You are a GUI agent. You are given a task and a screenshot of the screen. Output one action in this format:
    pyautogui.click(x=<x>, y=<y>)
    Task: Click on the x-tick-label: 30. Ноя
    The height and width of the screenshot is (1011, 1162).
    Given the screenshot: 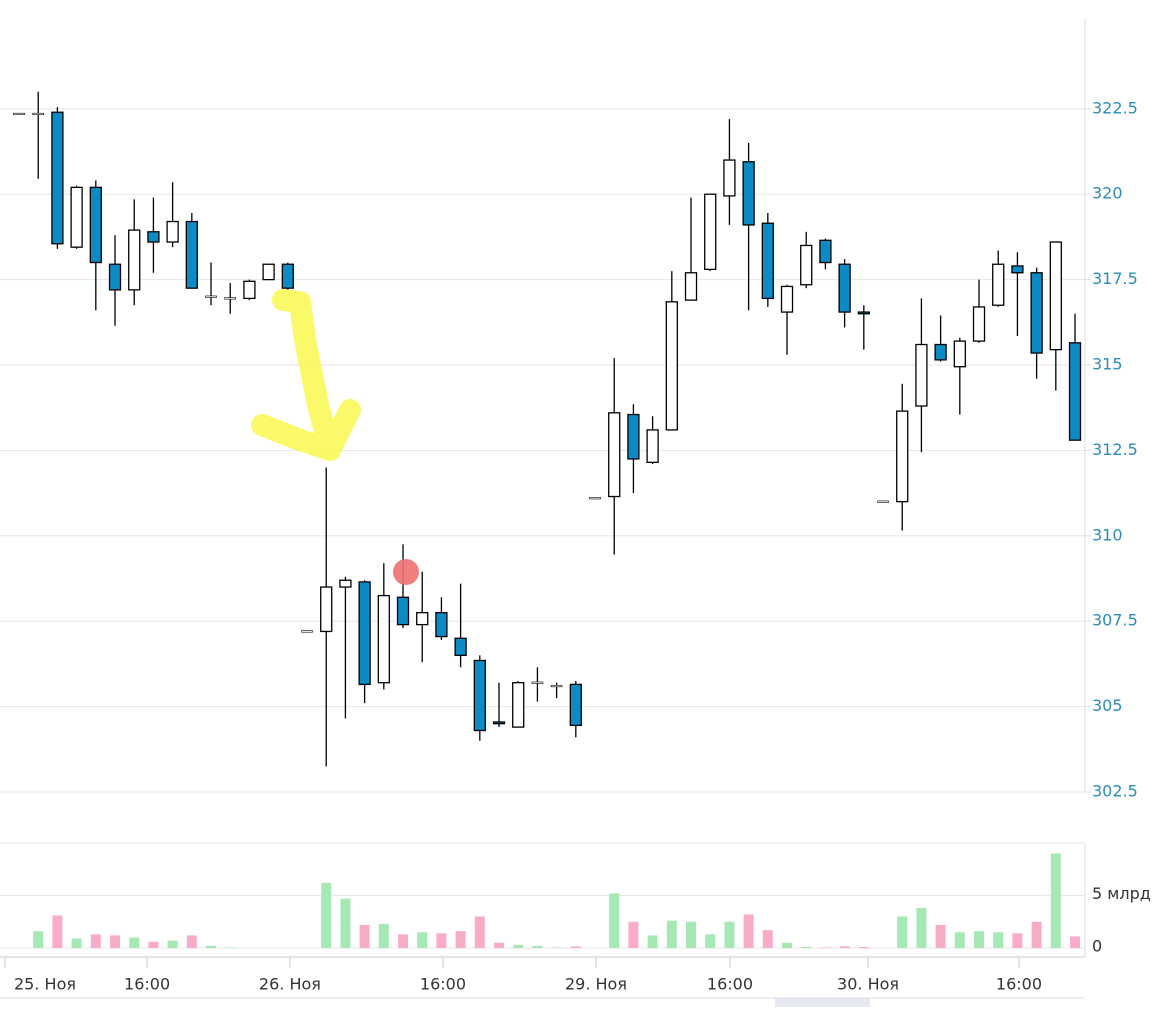 What is the action you would take?
    pyautogui.click(x=868, y=984)
    